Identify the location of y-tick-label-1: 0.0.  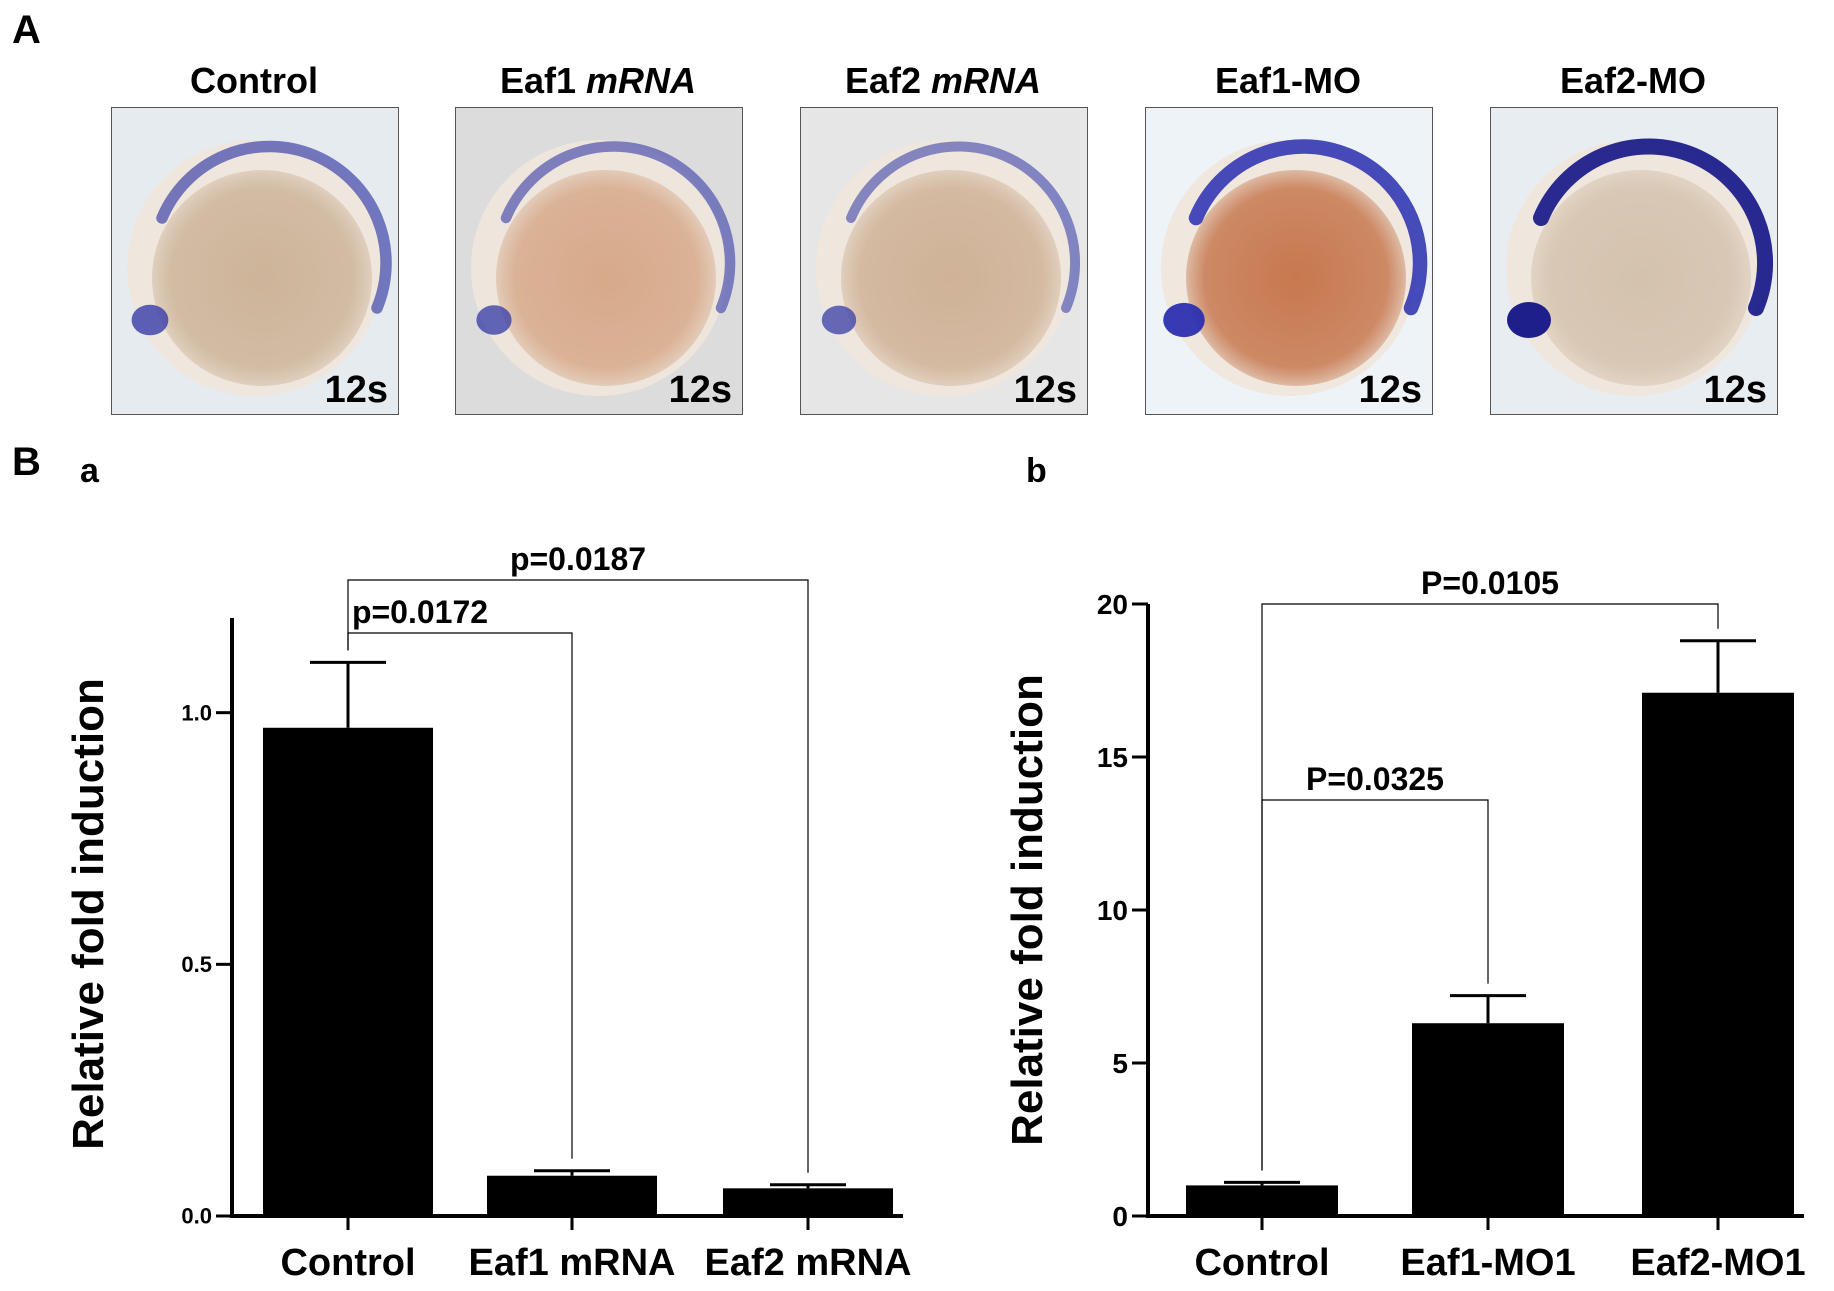
(196, 1216).